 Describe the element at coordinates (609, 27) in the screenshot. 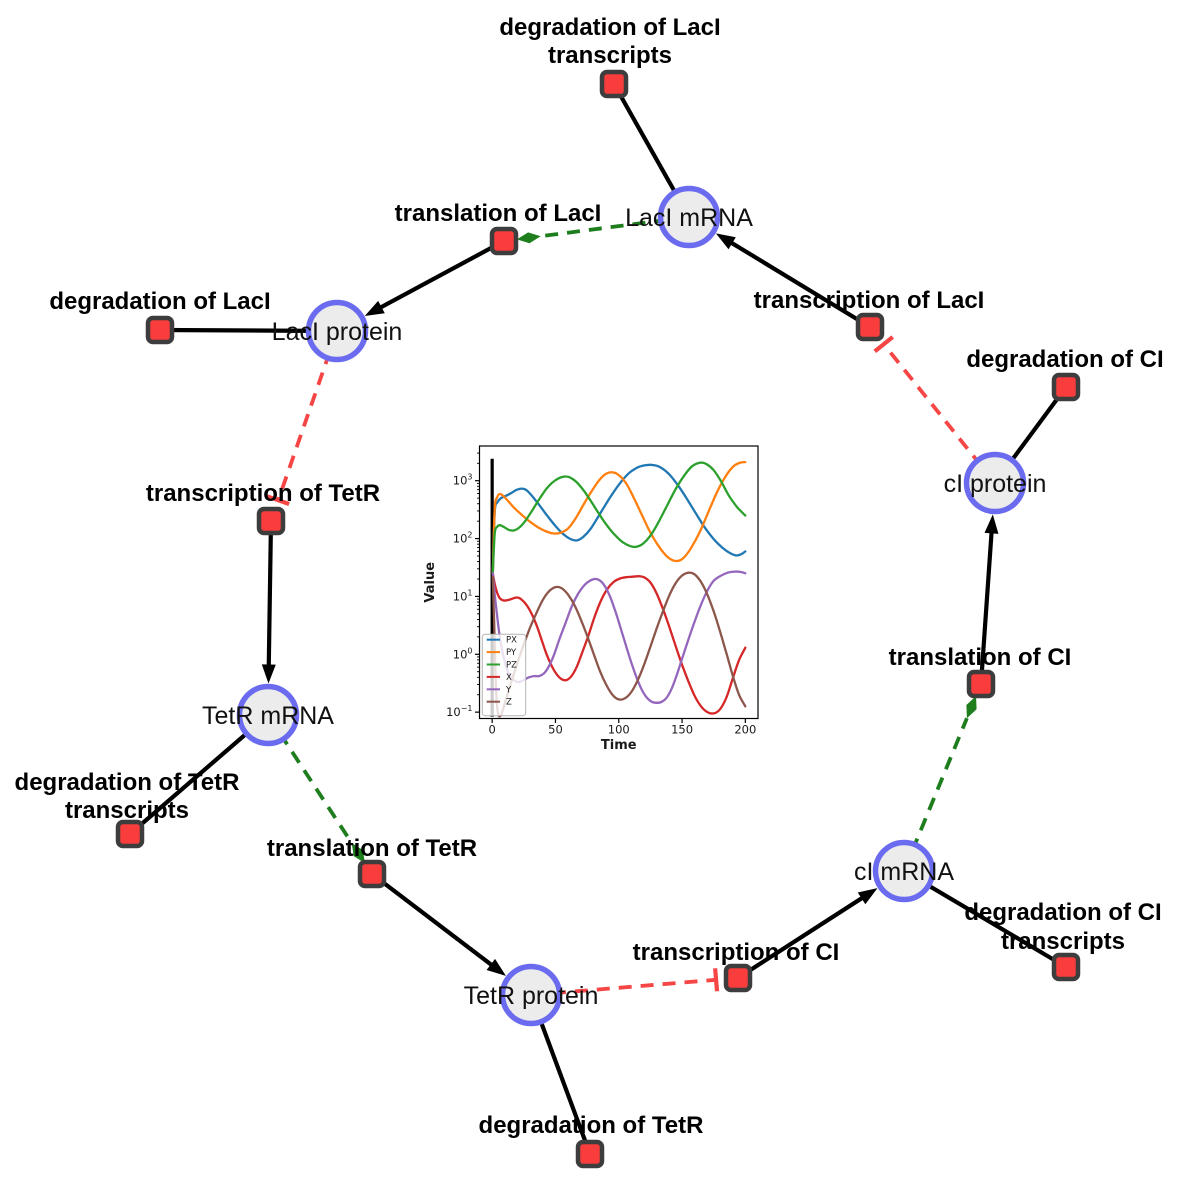

I see `reaction-label-deg_lacI_tx-line1: degradation of LacI` at that location.